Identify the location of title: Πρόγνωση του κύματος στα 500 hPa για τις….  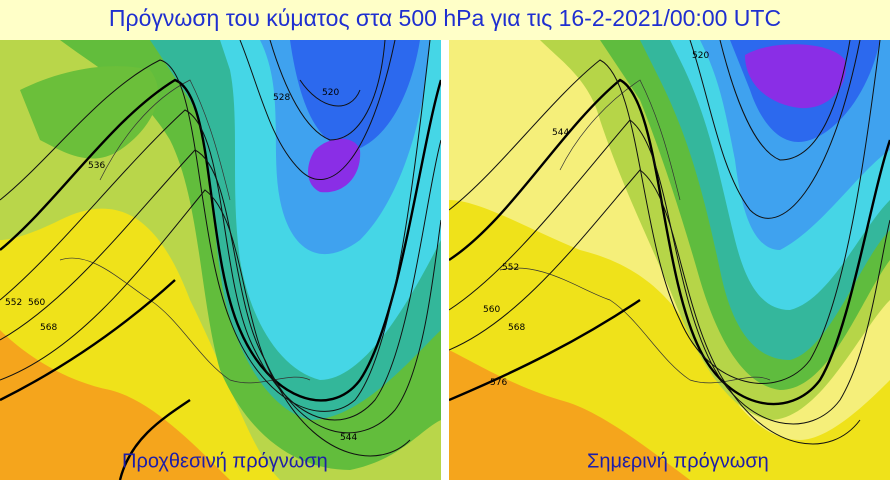
(445, 18).